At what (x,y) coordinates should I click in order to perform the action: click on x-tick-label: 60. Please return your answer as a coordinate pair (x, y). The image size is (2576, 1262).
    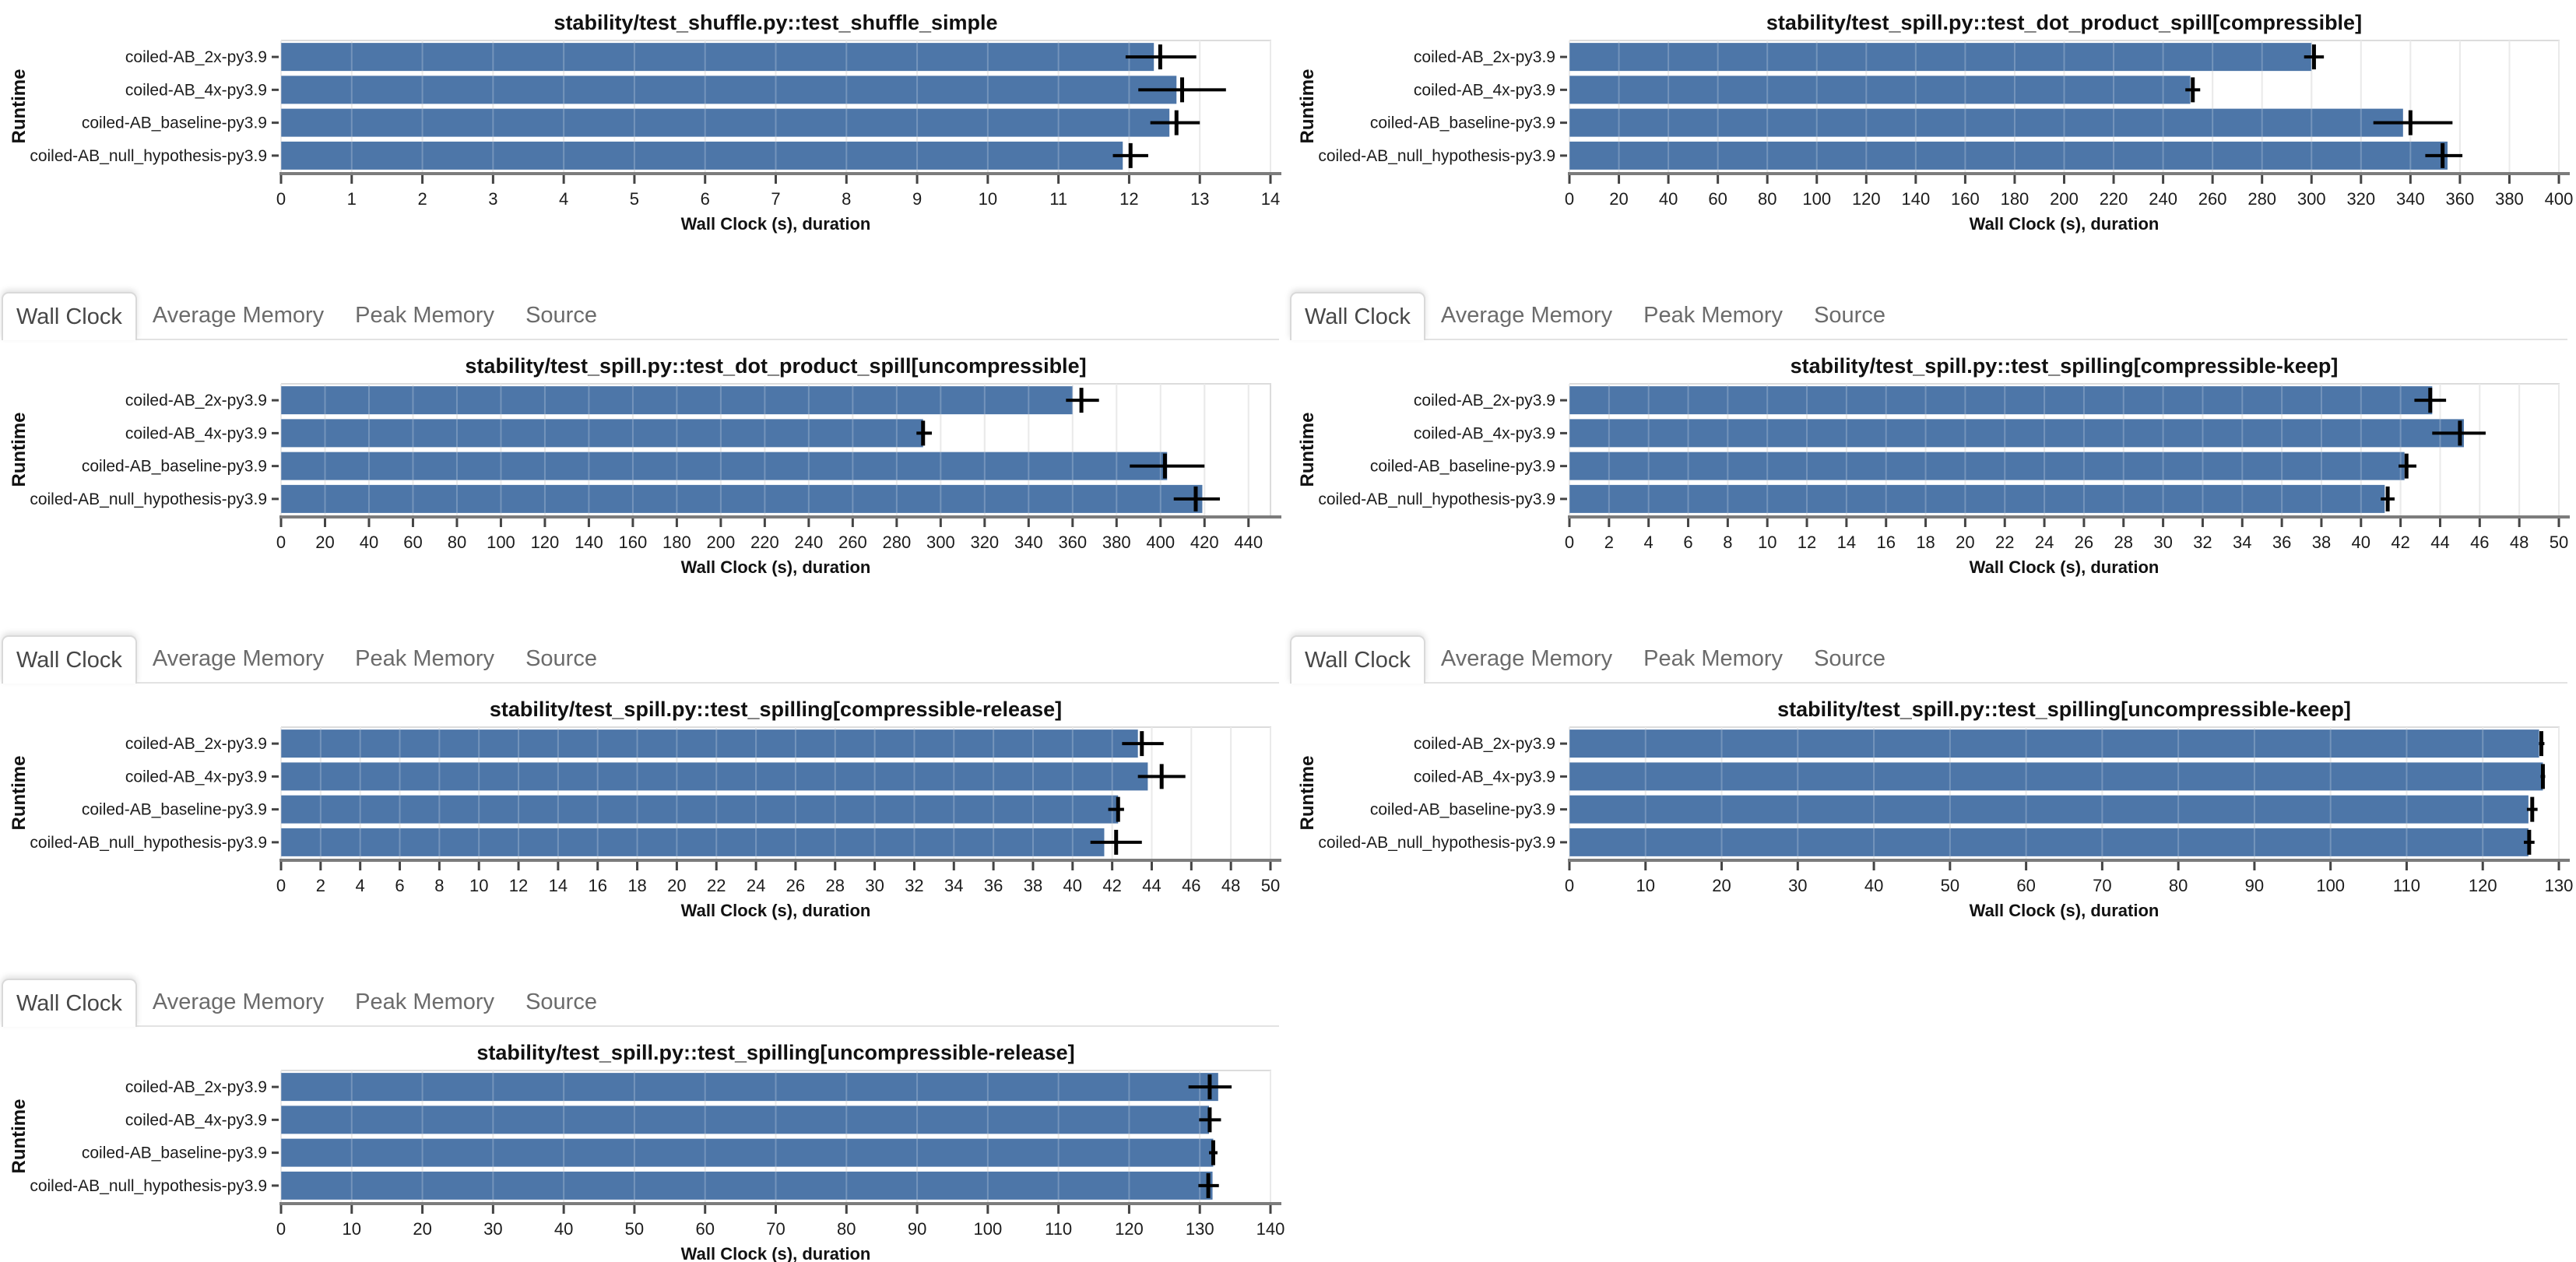
    Looking at the image, I should click on (704, 1229).